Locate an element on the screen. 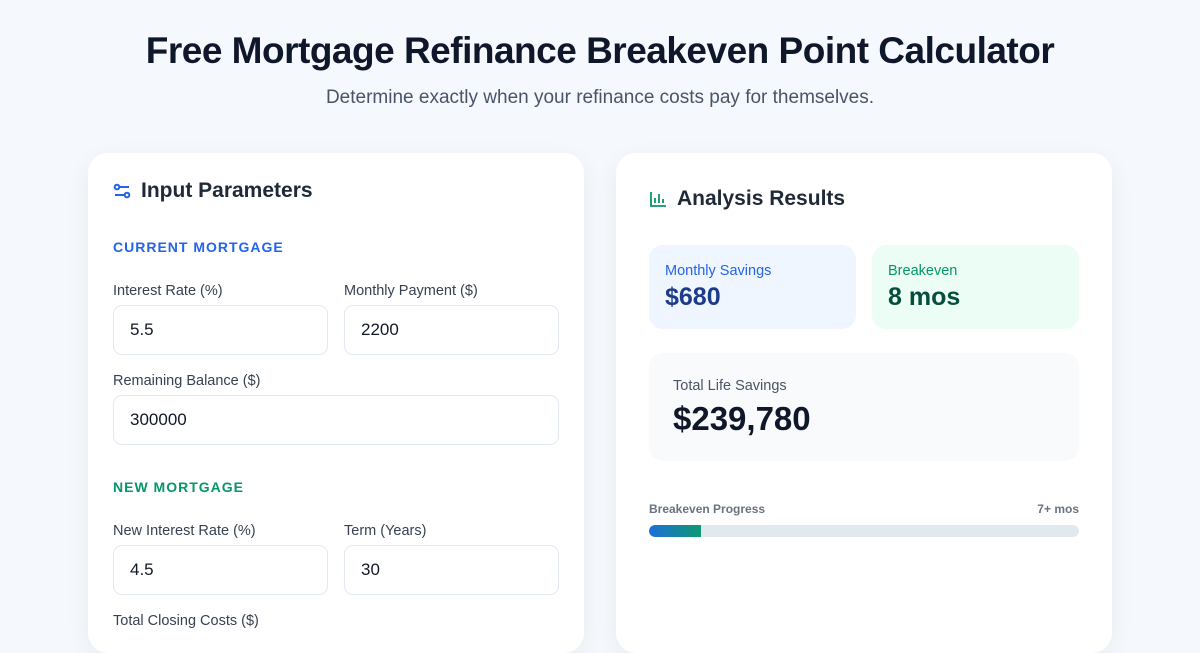  total-life-savings-label: Total Life Savings is located at coordinates (730, 386).